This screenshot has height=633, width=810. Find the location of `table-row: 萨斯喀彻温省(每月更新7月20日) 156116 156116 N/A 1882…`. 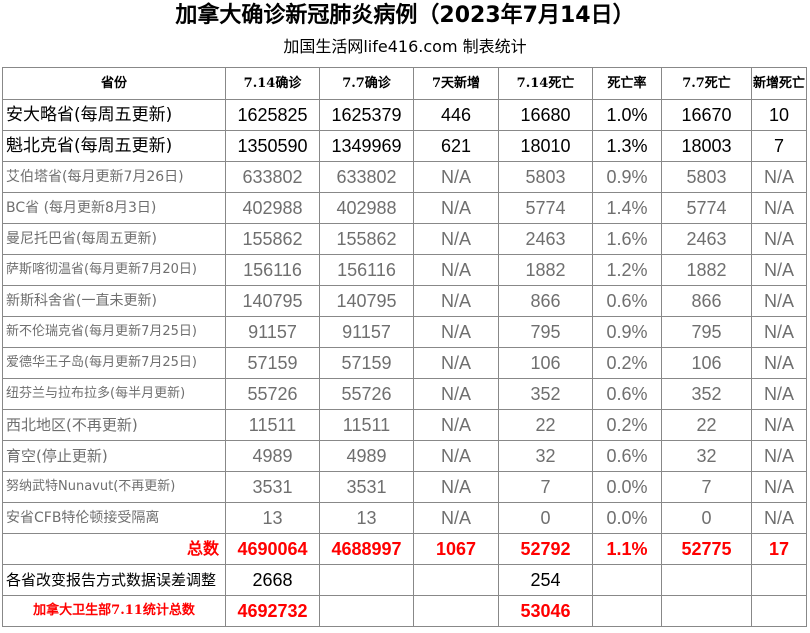

table-row: 萨斯喀彻温省(每月更新7月20日) 156116 156116 N/A 1882… is located at coordinates (404, 270).